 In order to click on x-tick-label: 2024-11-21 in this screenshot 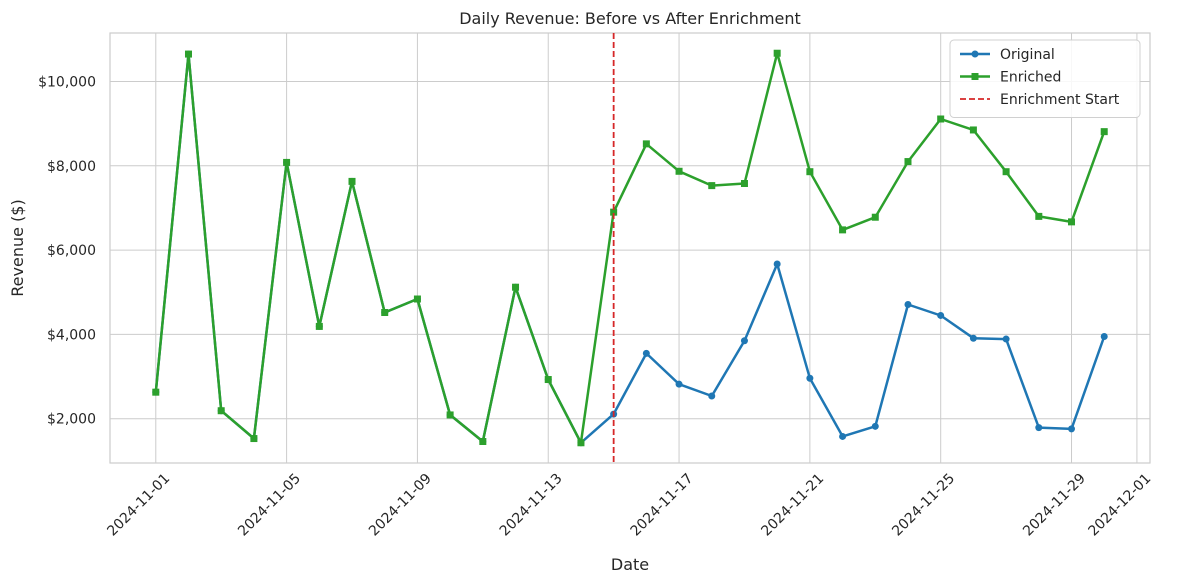, I will do `click(792, 505)`.